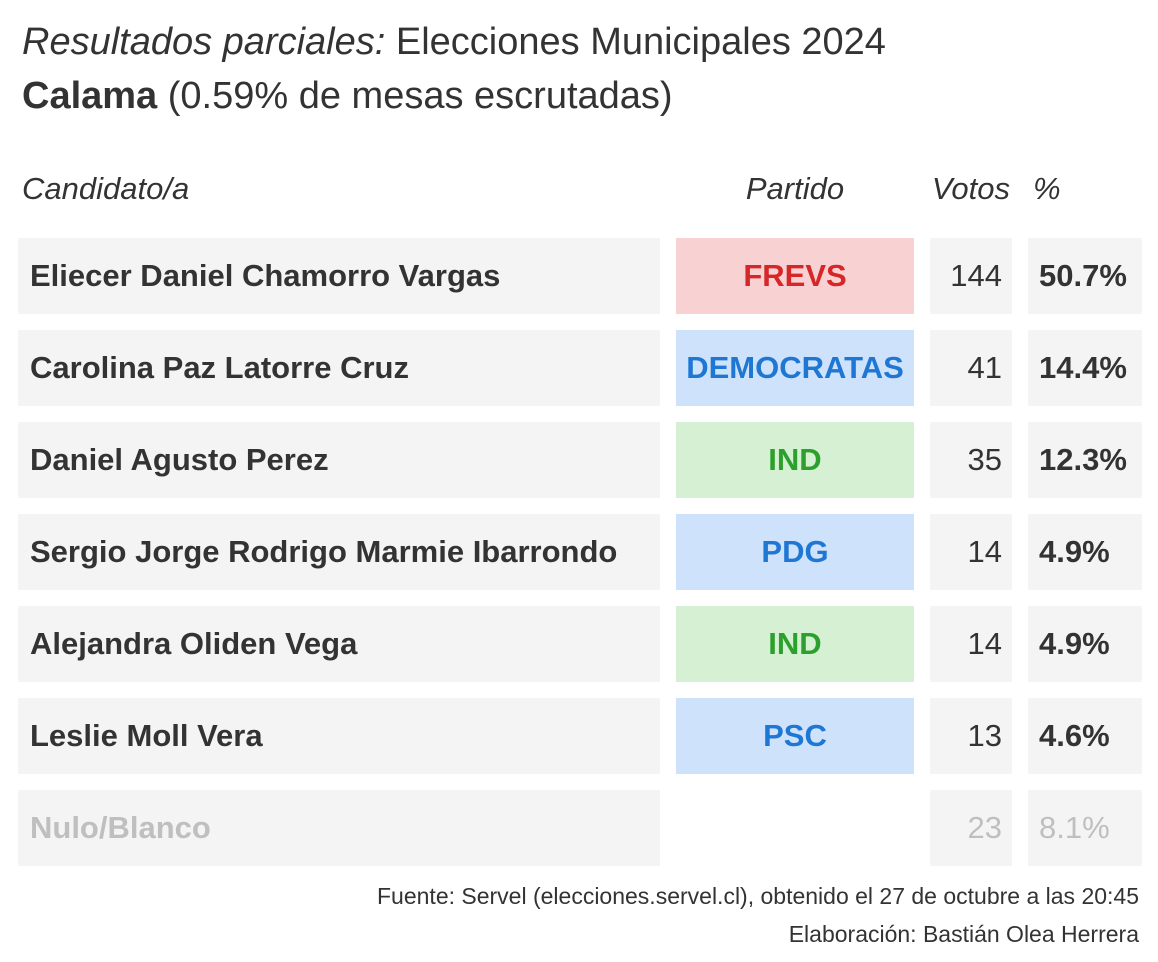 The width and height of the screenshot is (1158, 962). What do you see at coordinates (795, 188) in the screenshot?
I see `header-party: Partido` at bounding box center [795, 188].